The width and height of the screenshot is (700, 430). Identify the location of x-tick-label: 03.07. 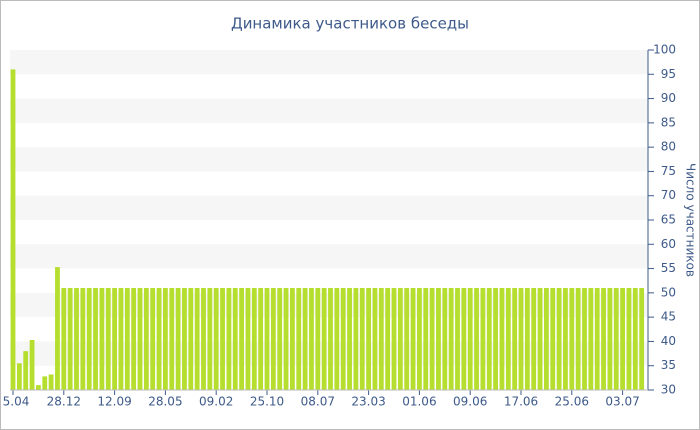
(622, 402).